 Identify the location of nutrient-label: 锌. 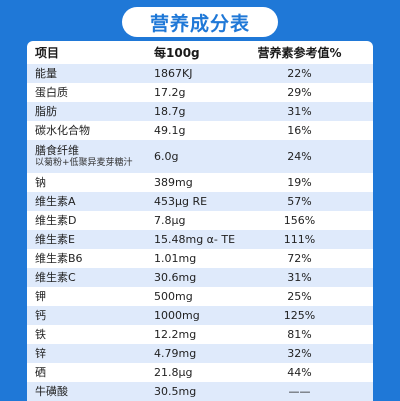
(40, 353).